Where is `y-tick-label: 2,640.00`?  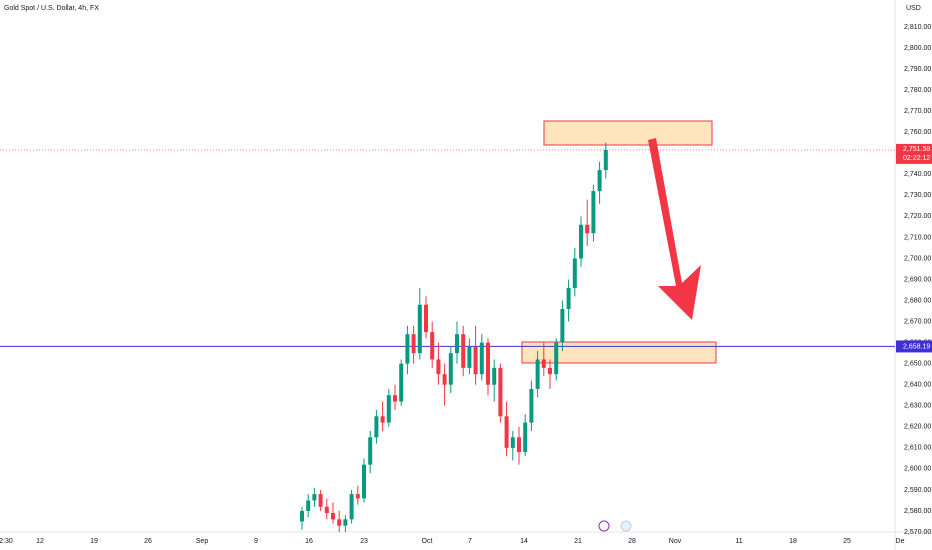
y-tick-label: 2,640.00 is located at coordinates (917, 385).